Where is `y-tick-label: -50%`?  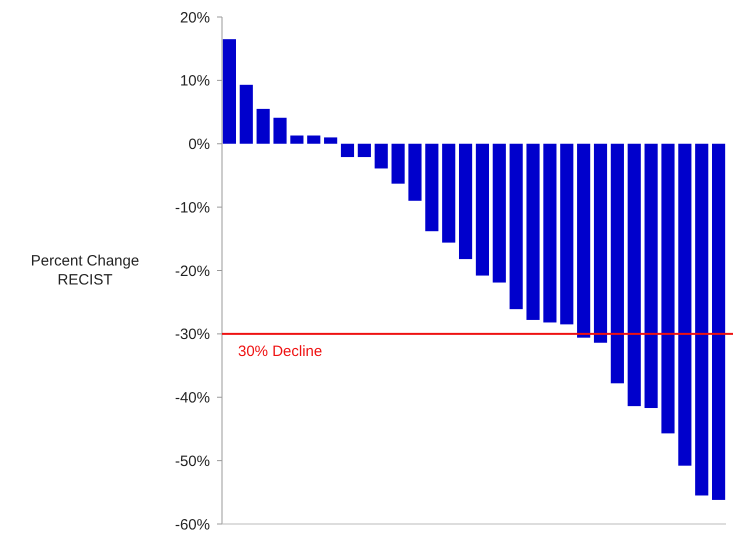 y-tick-label: -50% is located at coordinates (192, 461).